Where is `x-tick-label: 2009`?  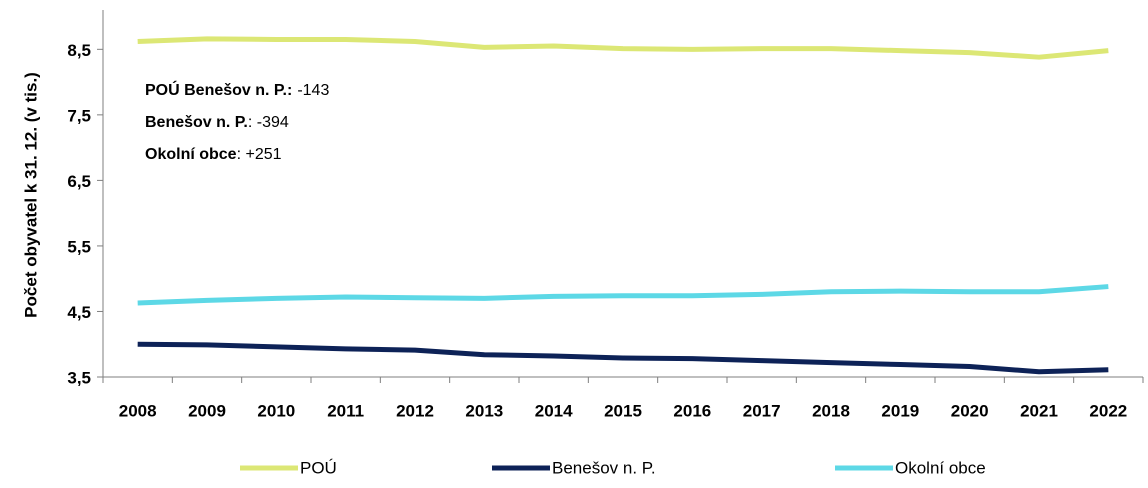
x-tick-label: 2009 is located at coordinates (207, 410).